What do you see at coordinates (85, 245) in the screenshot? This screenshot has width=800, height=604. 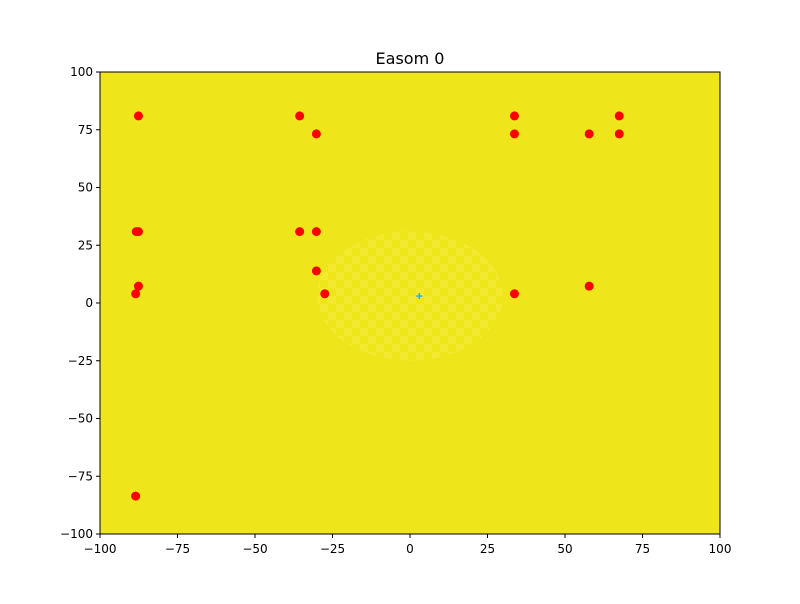 I see `y-tick-label: 25` at bounding box center [85, 245].